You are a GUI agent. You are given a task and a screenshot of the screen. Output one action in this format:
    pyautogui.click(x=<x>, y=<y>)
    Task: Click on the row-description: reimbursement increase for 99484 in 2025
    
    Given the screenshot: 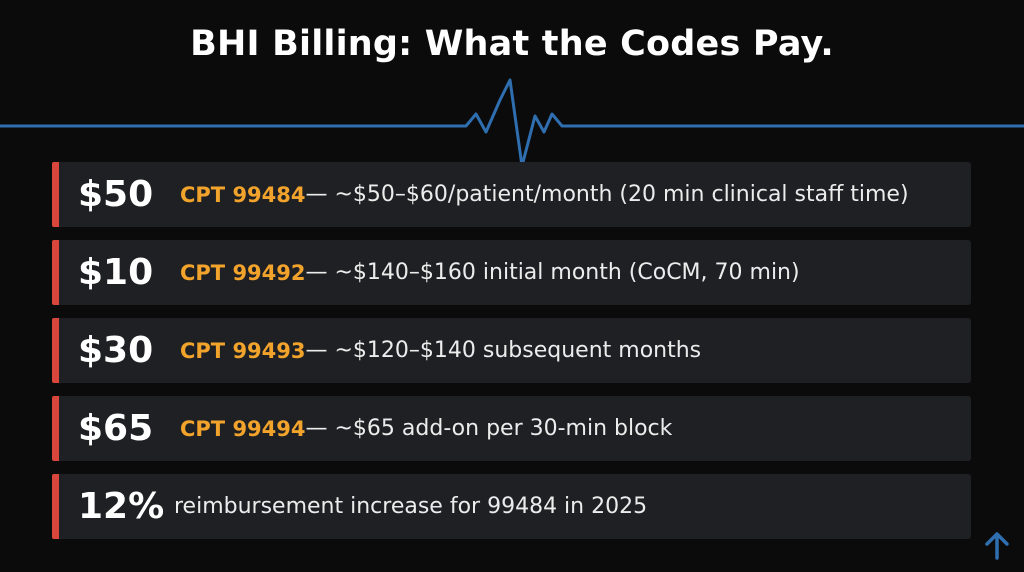 What is the action you would take?
    pyautogui.click(x=411, y=506)
    